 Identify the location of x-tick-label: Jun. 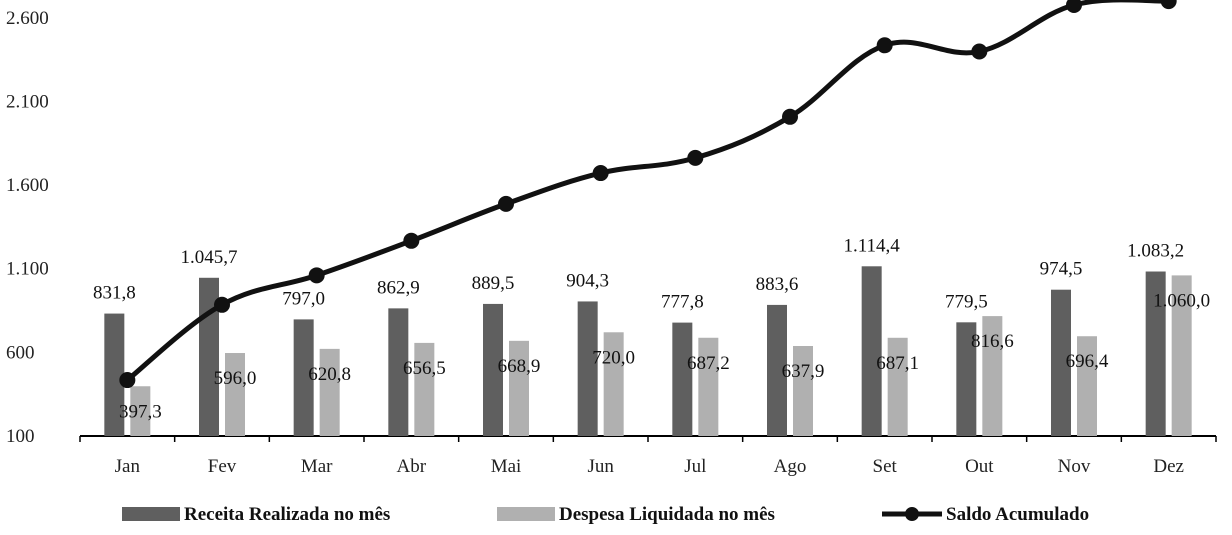
(600, 466).